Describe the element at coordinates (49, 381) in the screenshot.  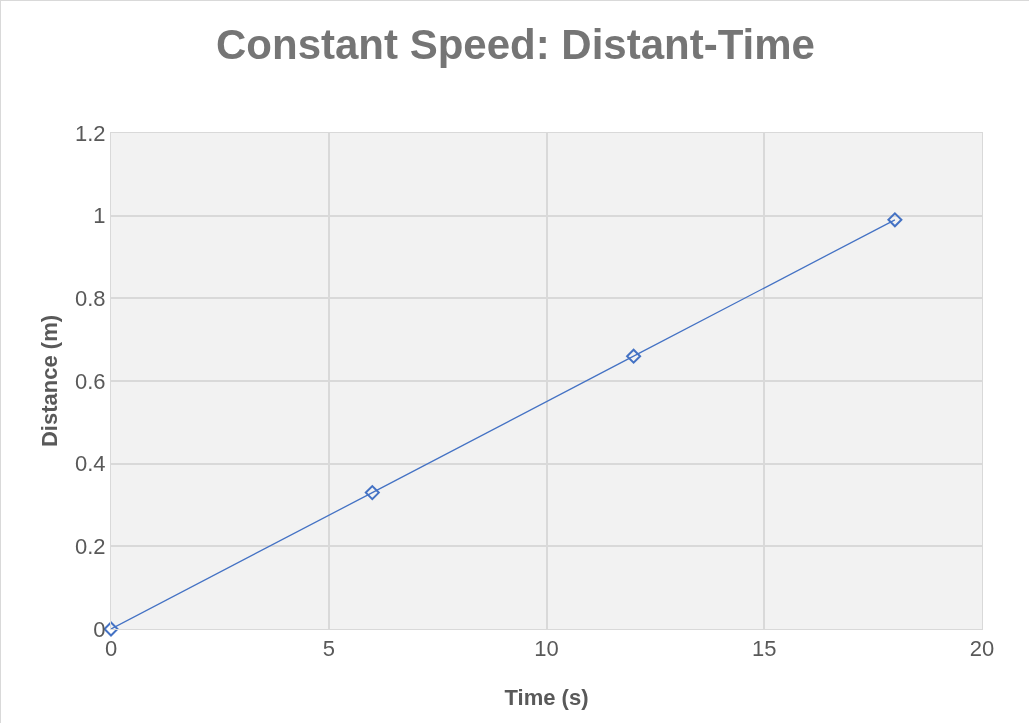
I see `y-axis-title: Distance (m)` at that location.